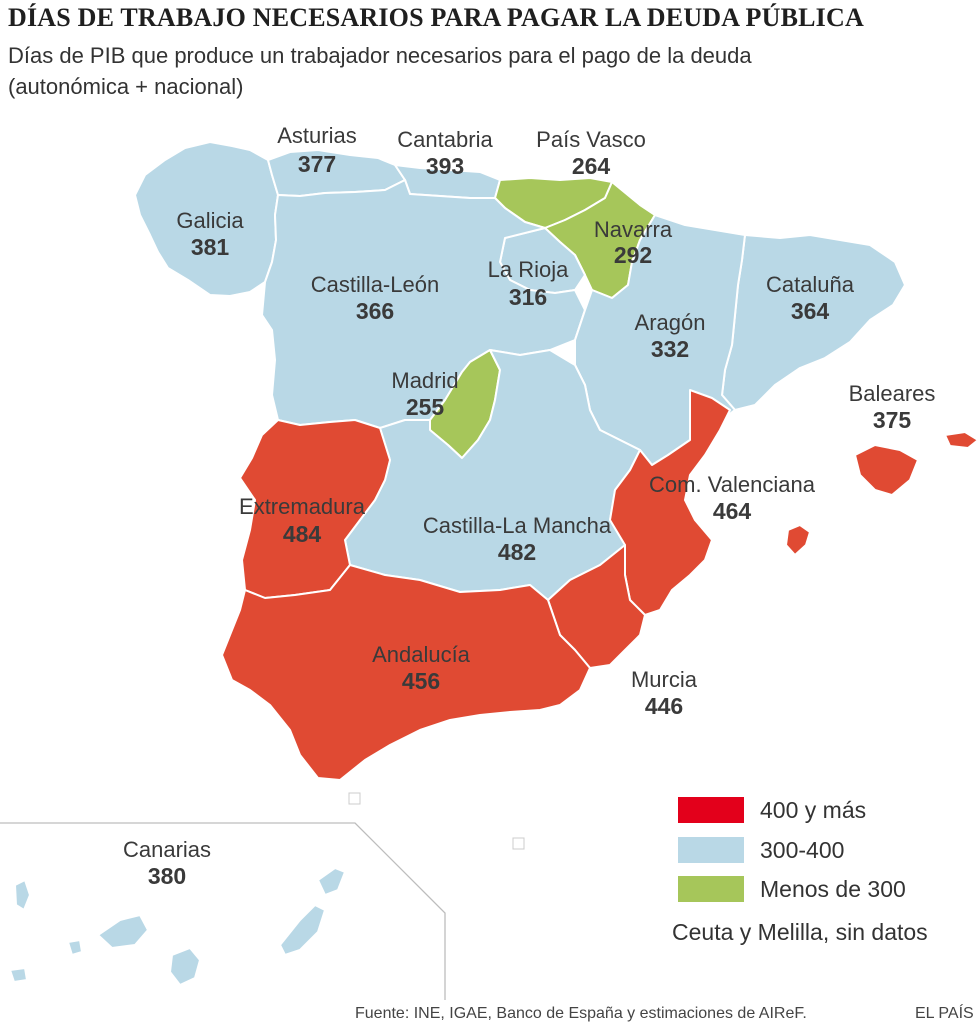  What do you see at coordinates (711, 850) in the screenshot?
I see `legend-swatch-mid` at bounding box center [711, 850].